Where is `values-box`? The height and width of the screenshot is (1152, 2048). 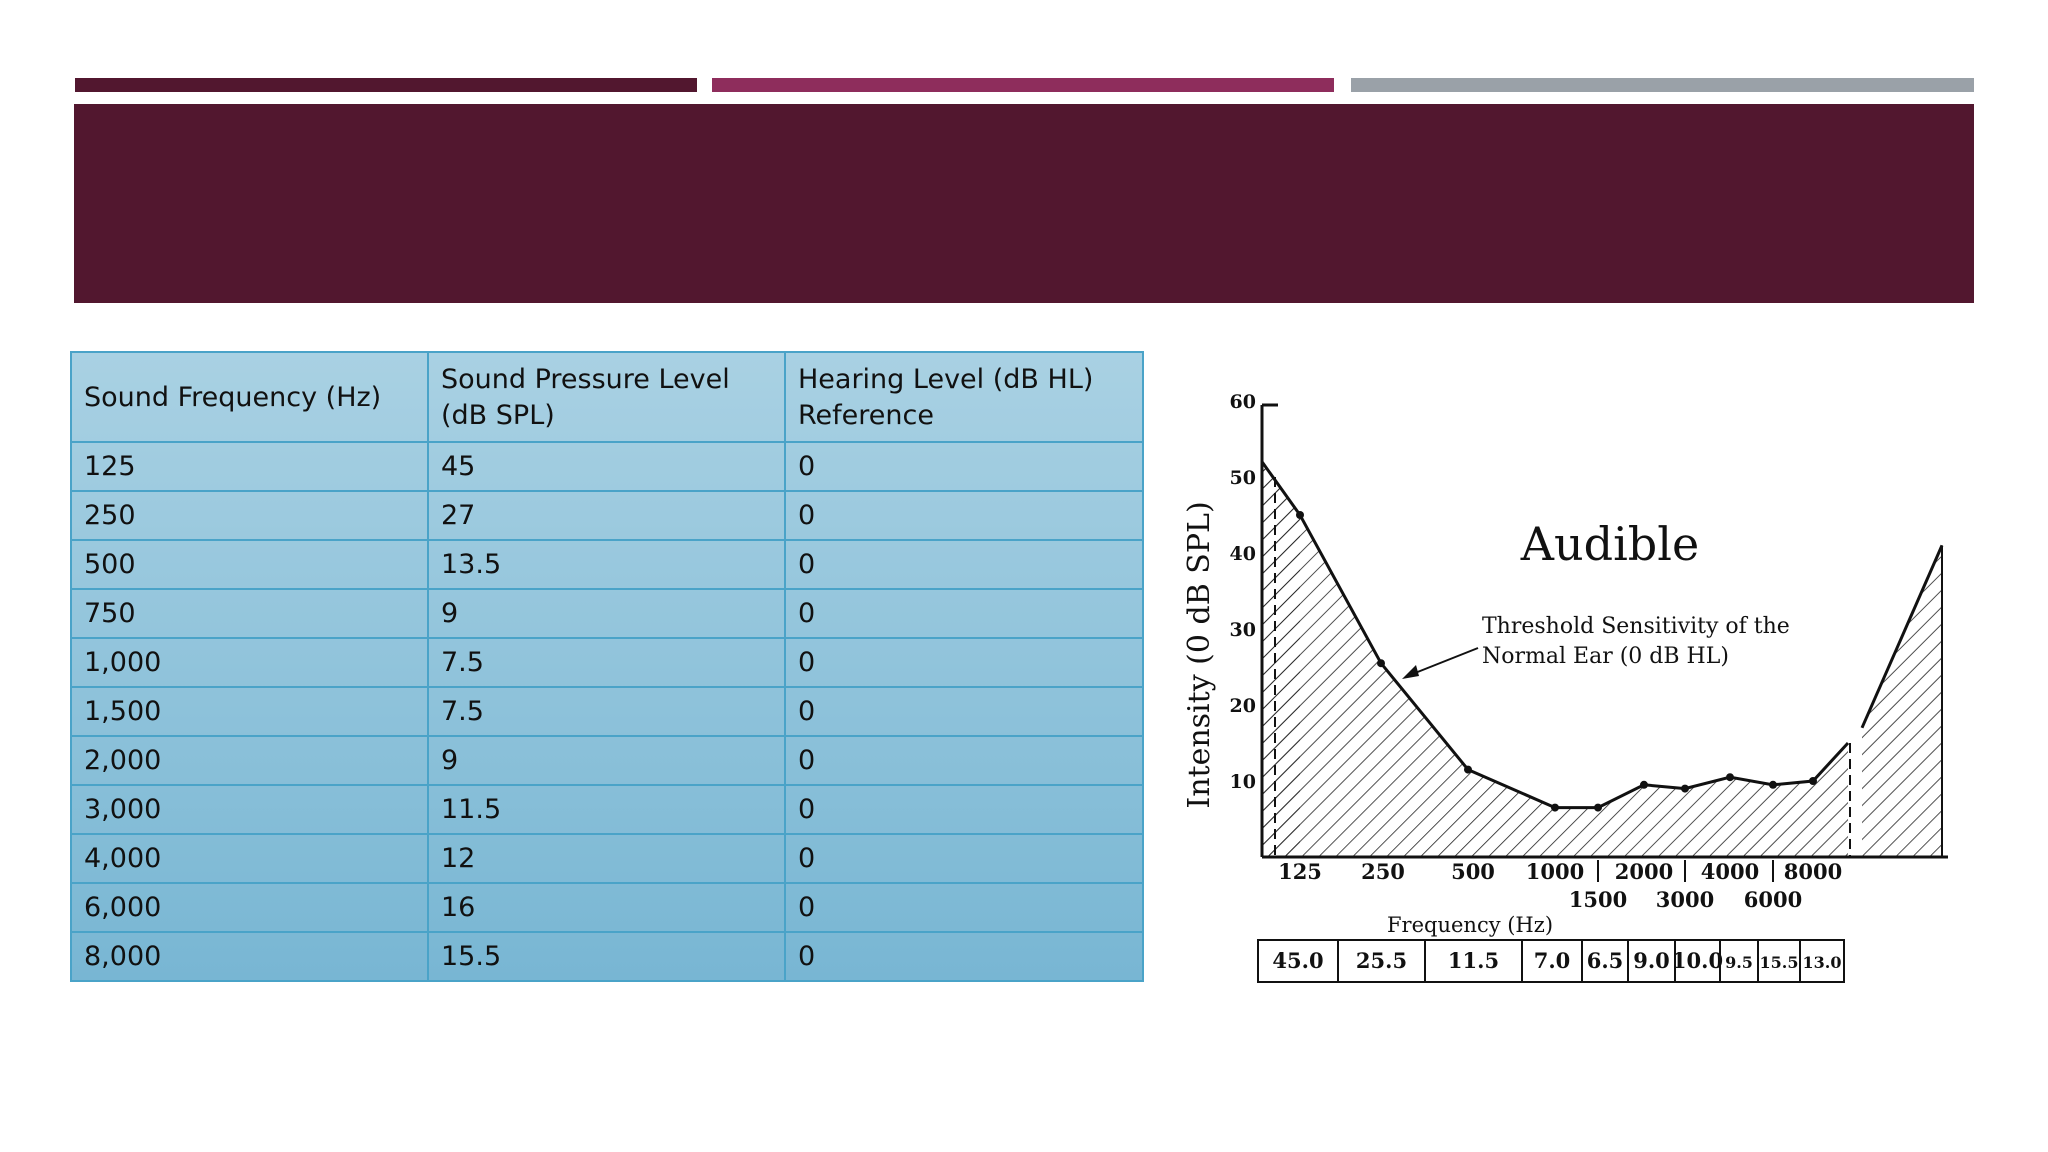 values-box is located at coordinates (1551, 961).